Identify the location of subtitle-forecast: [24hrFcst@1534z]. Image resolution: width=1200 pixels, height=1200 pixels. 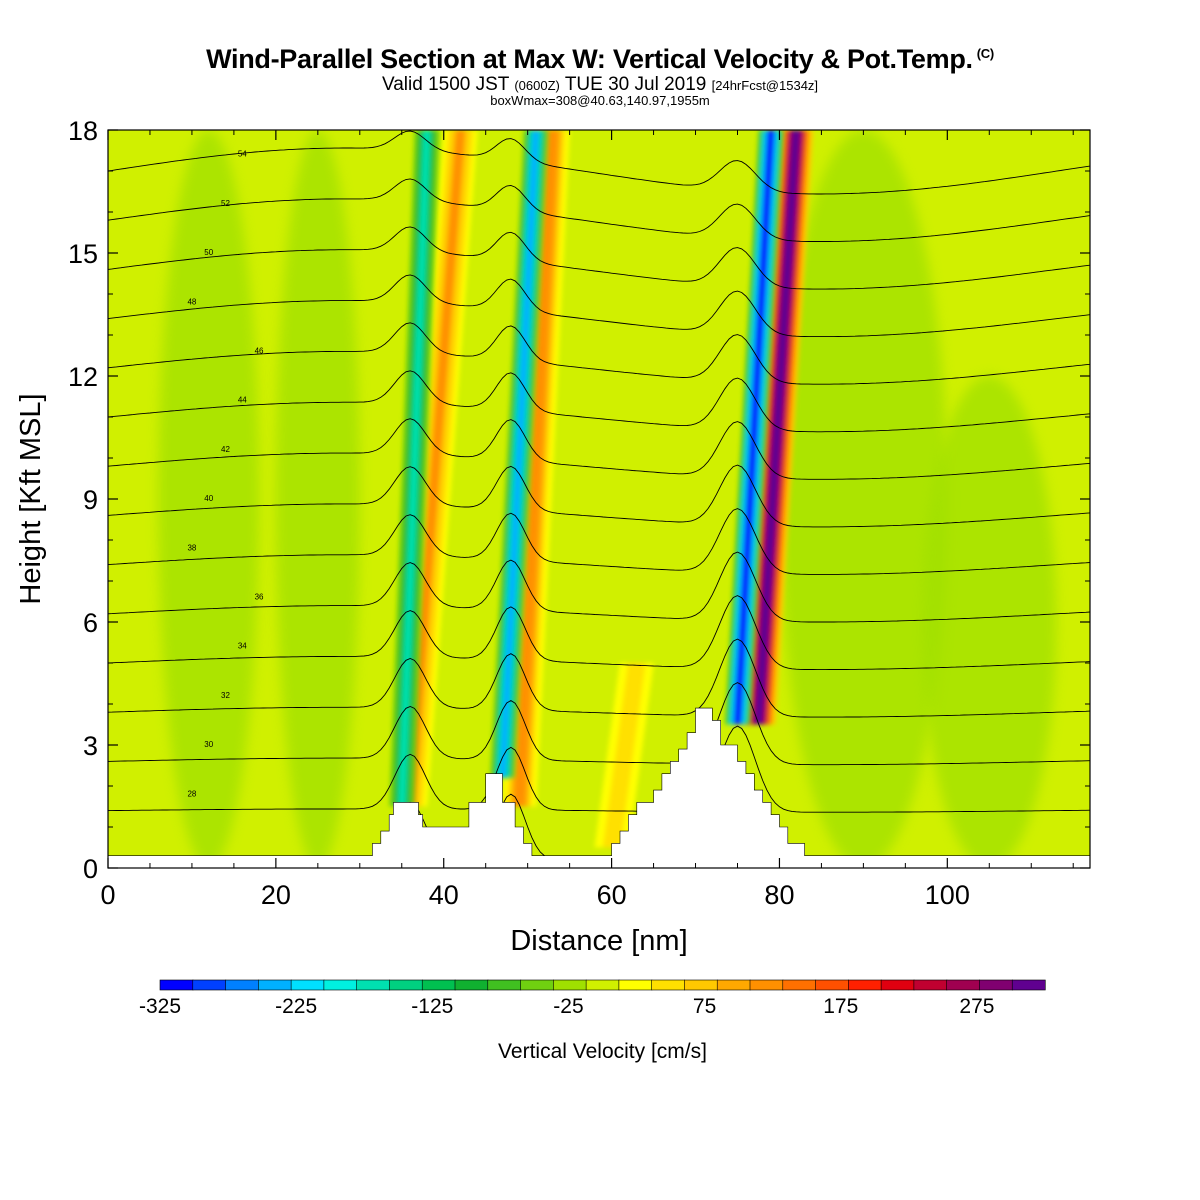
(765, 85).